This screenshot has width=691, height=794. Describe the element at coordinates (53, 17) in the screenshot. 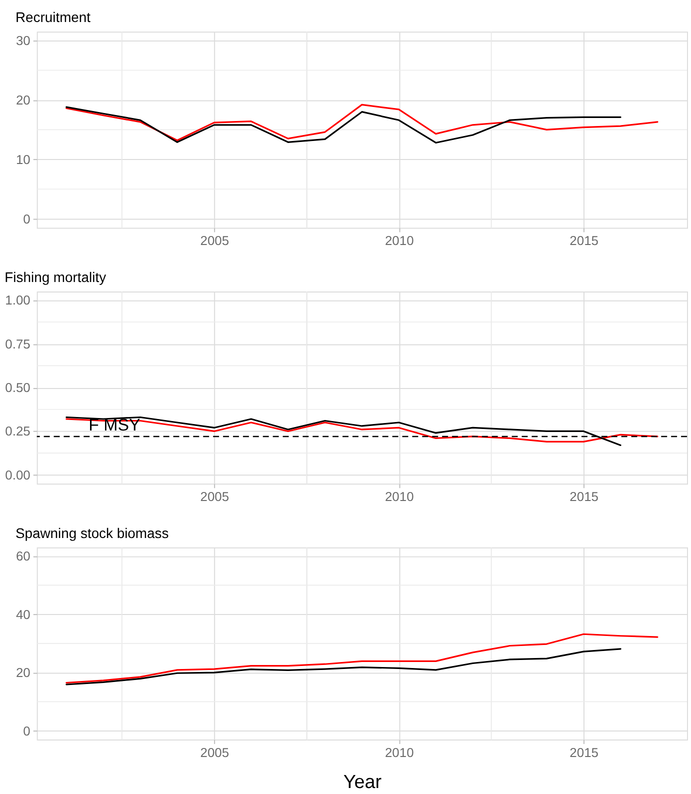

I see `chart-title: Recruitment` at that location.